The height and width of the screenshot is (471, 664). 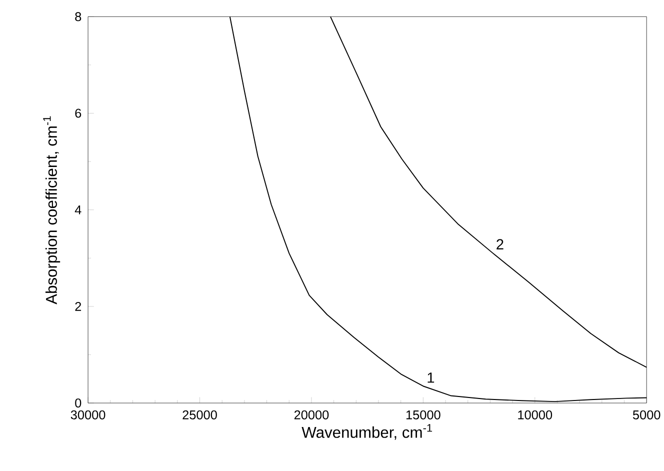 What do you see at coordinates (646, 415) in the screenshot?
I see `x-tick-label: 5000` at bounding box center [646, 415].